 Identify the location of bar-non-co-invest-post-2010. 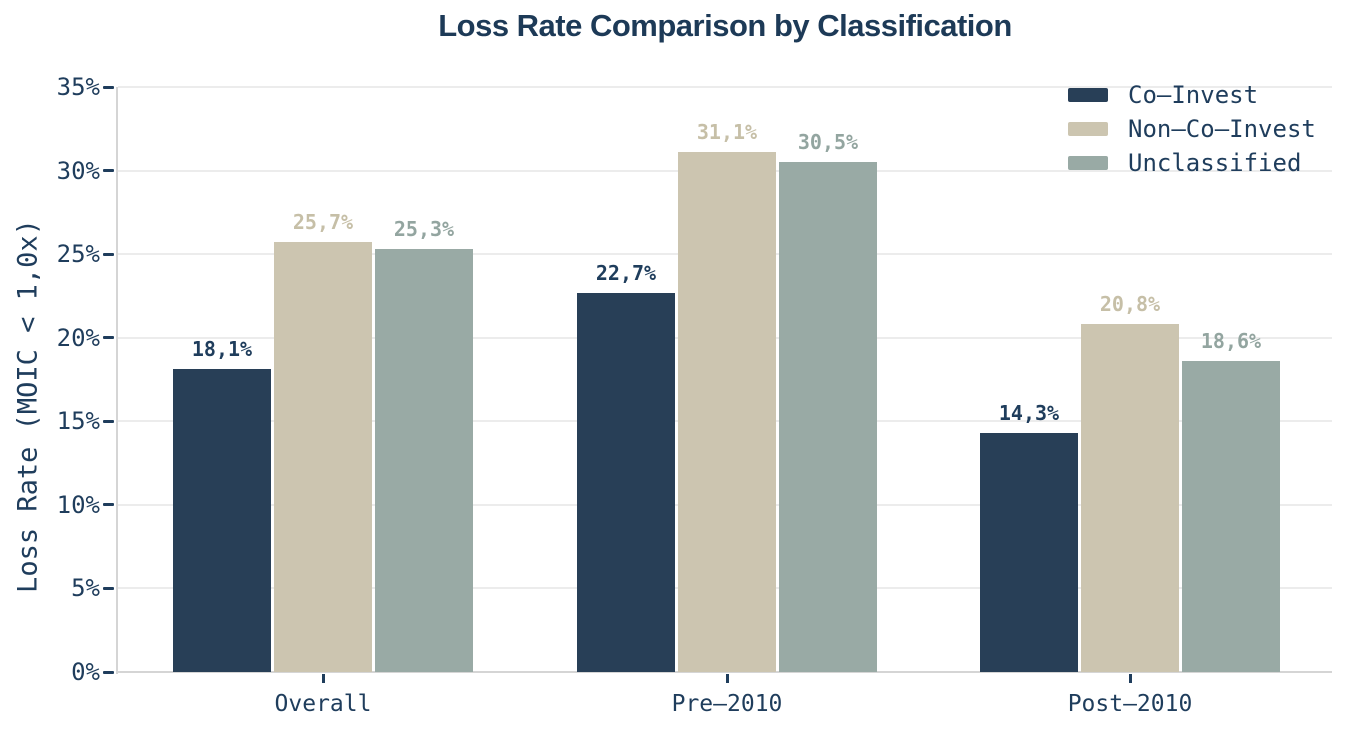
(1130, 498).